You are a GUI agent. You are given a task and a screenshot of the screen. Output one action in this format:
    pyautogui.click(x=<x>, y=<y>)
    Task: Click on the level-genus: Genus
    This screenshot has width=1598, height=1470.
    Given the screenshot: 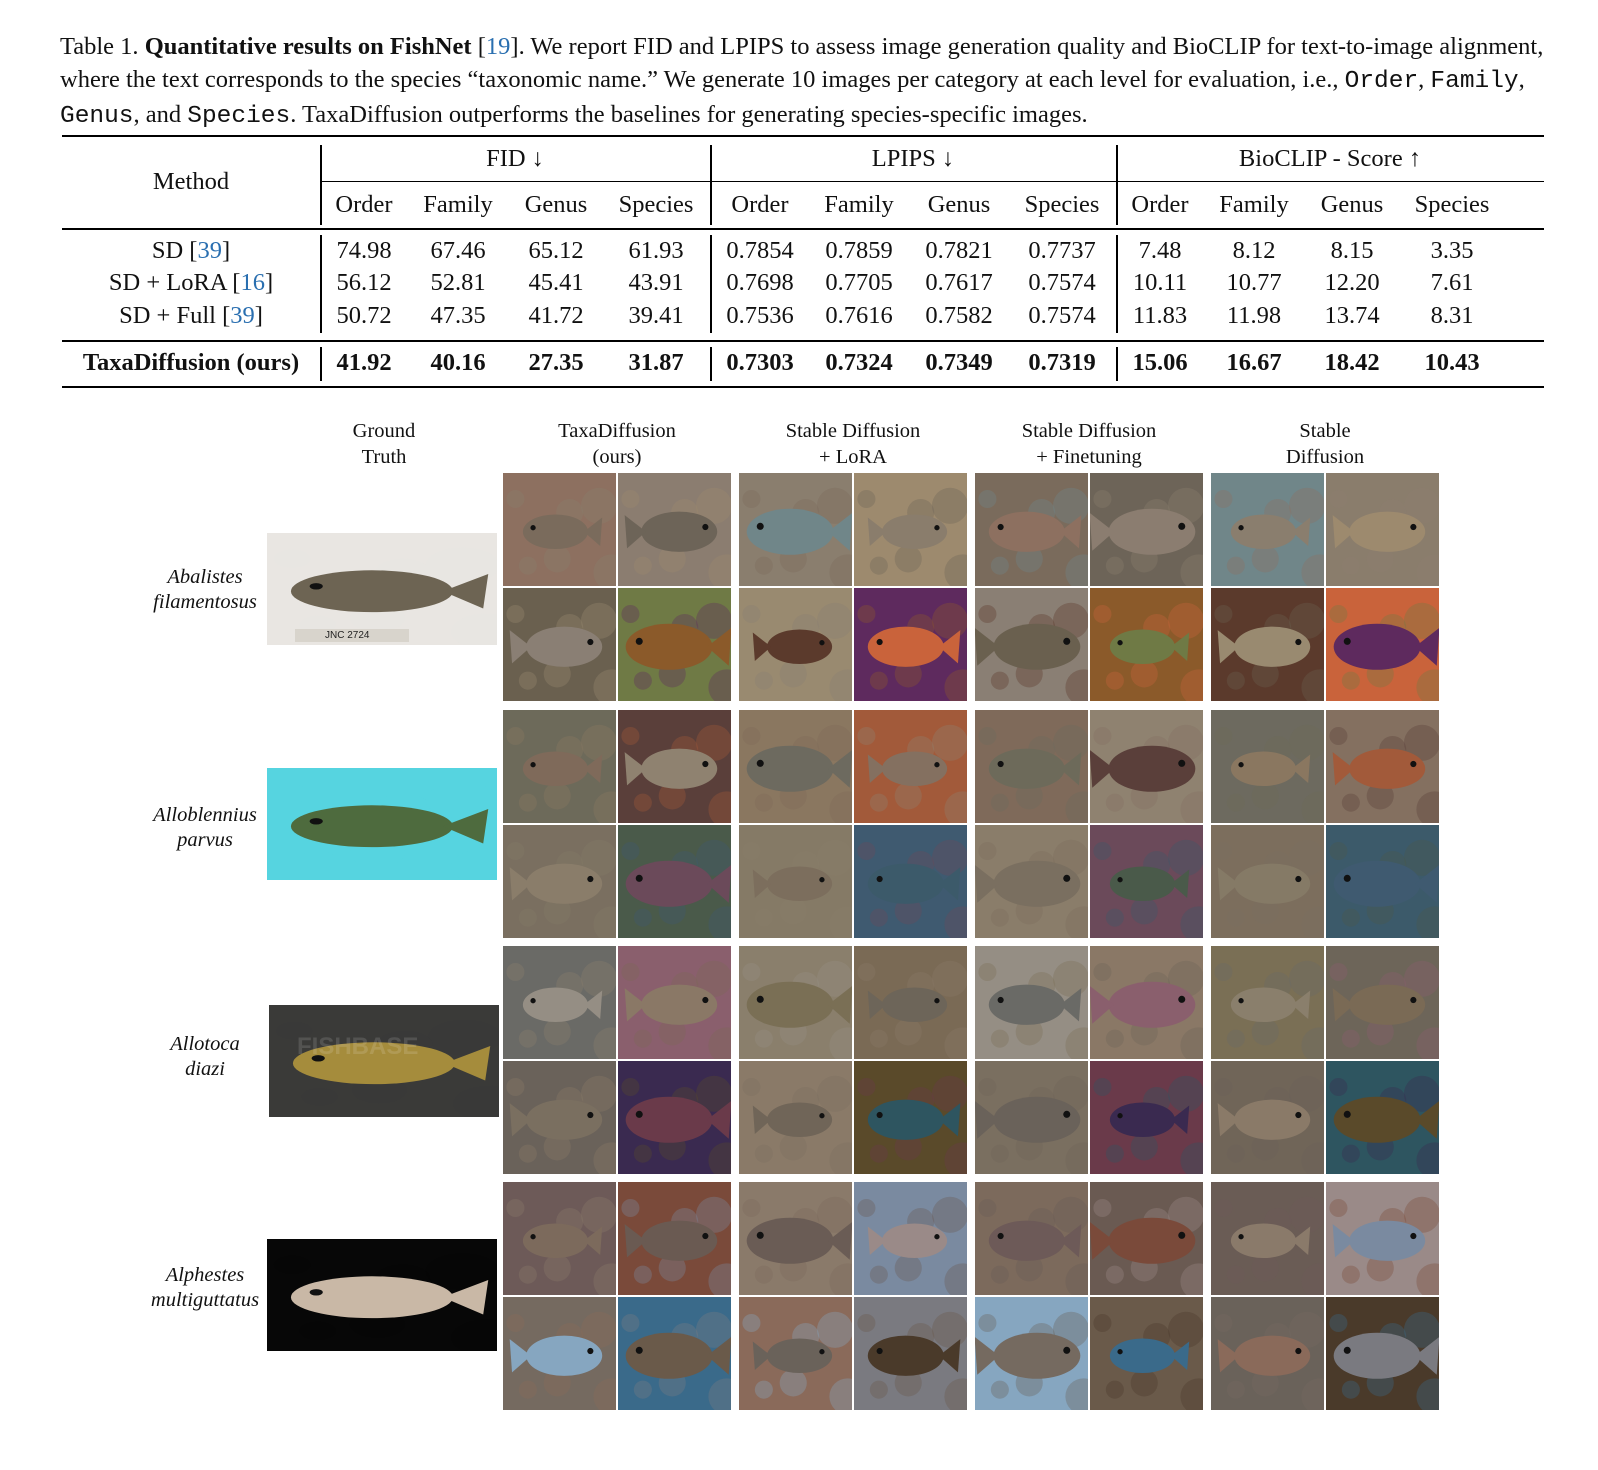 What is the action you would take?
    pyautogui.click(x=97, y=116)
    